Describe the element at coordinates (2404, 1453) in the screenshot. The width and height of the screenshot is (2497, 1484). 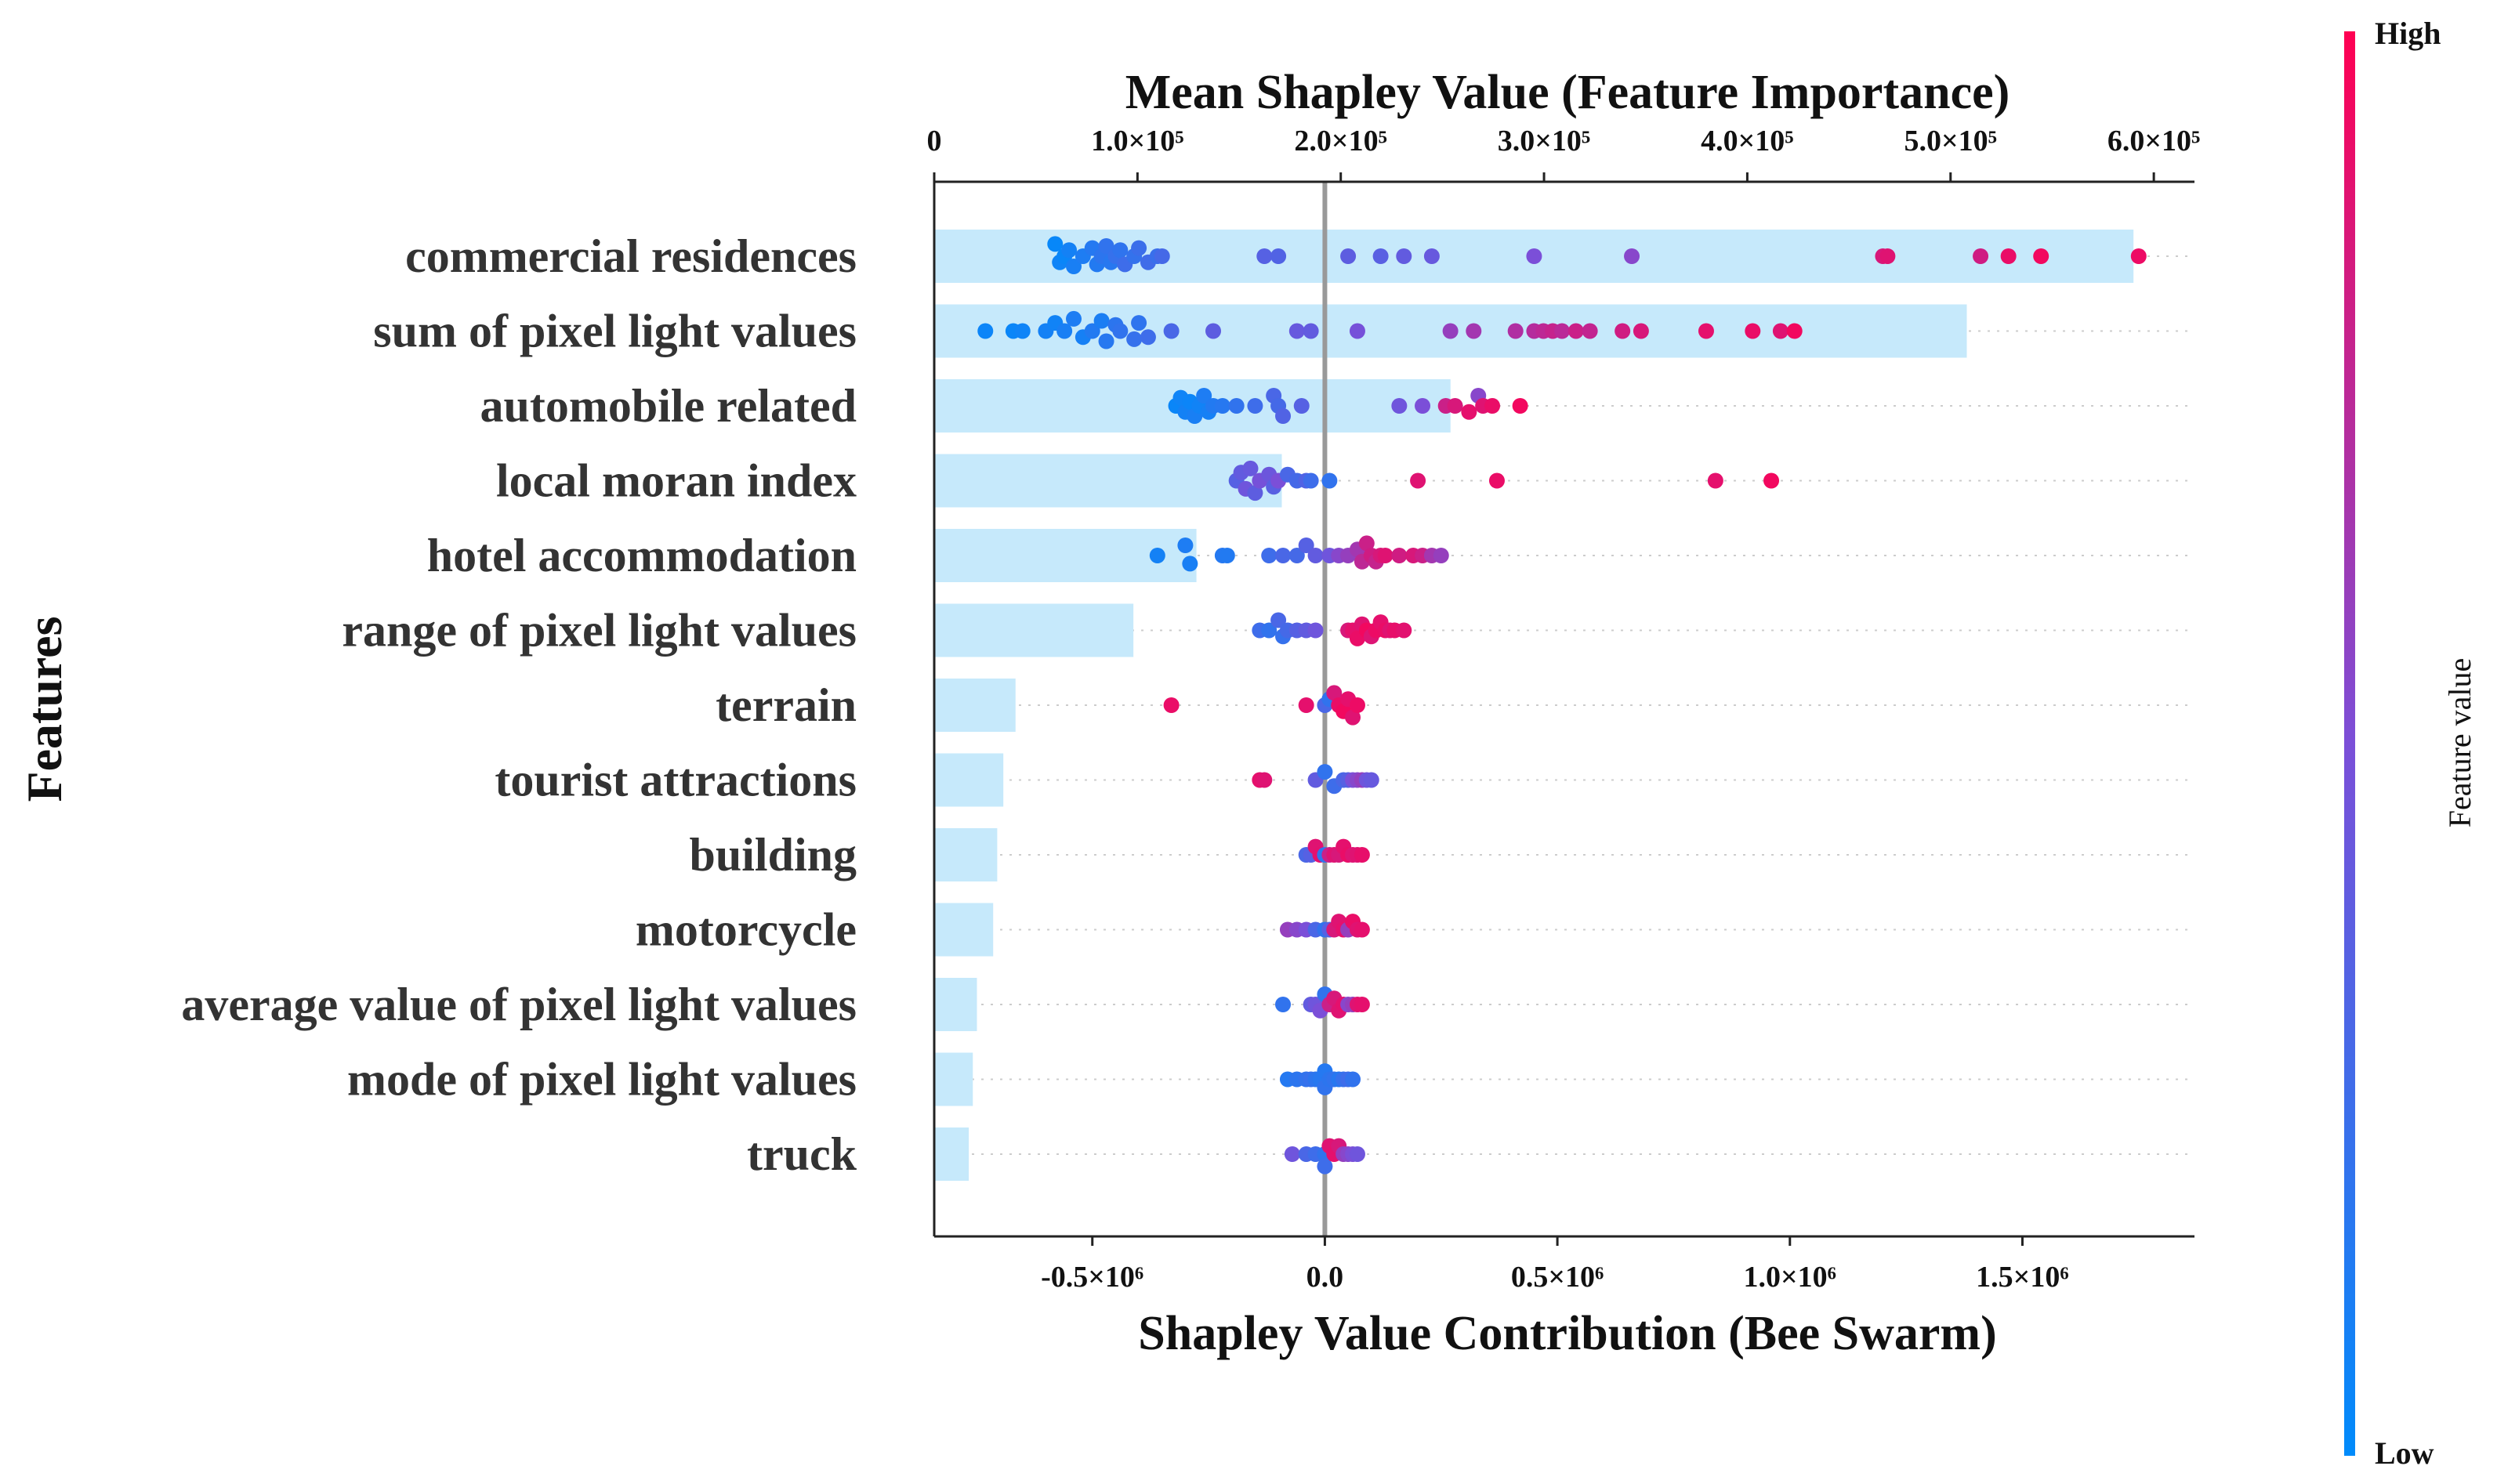
I see `colorbar-low-label: Low` at that location.